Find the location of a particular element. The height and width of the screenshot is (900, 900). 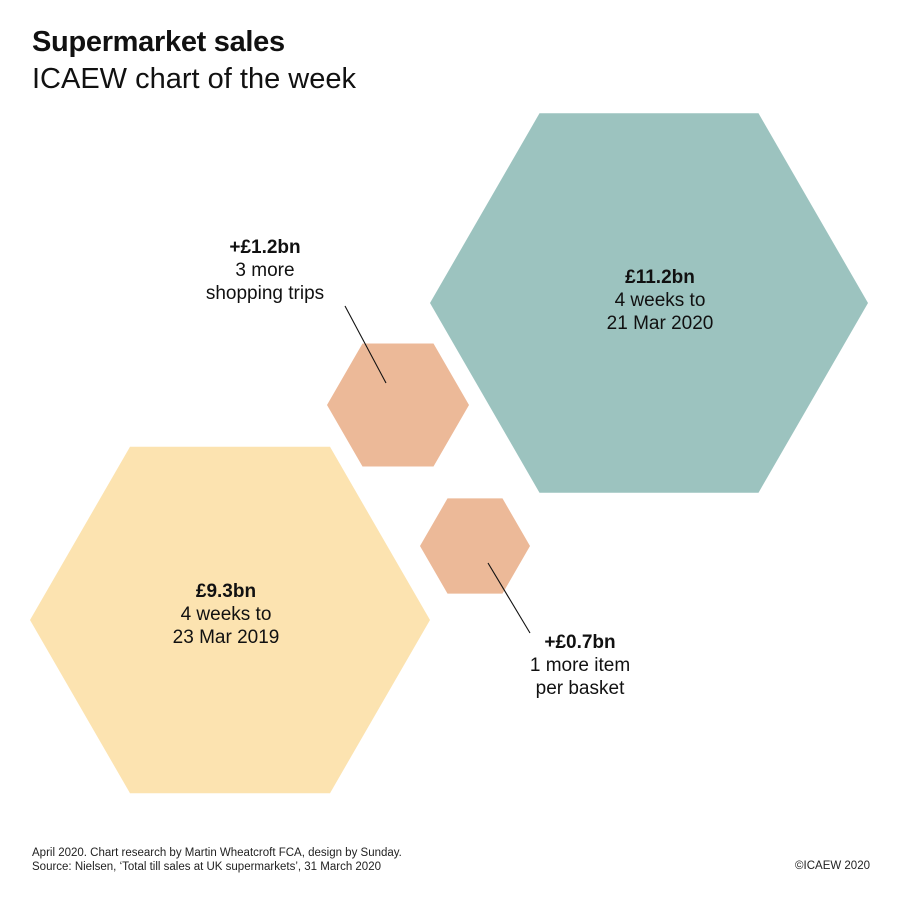

value-label: +£1.2bn is located at coordinates (264, 247).